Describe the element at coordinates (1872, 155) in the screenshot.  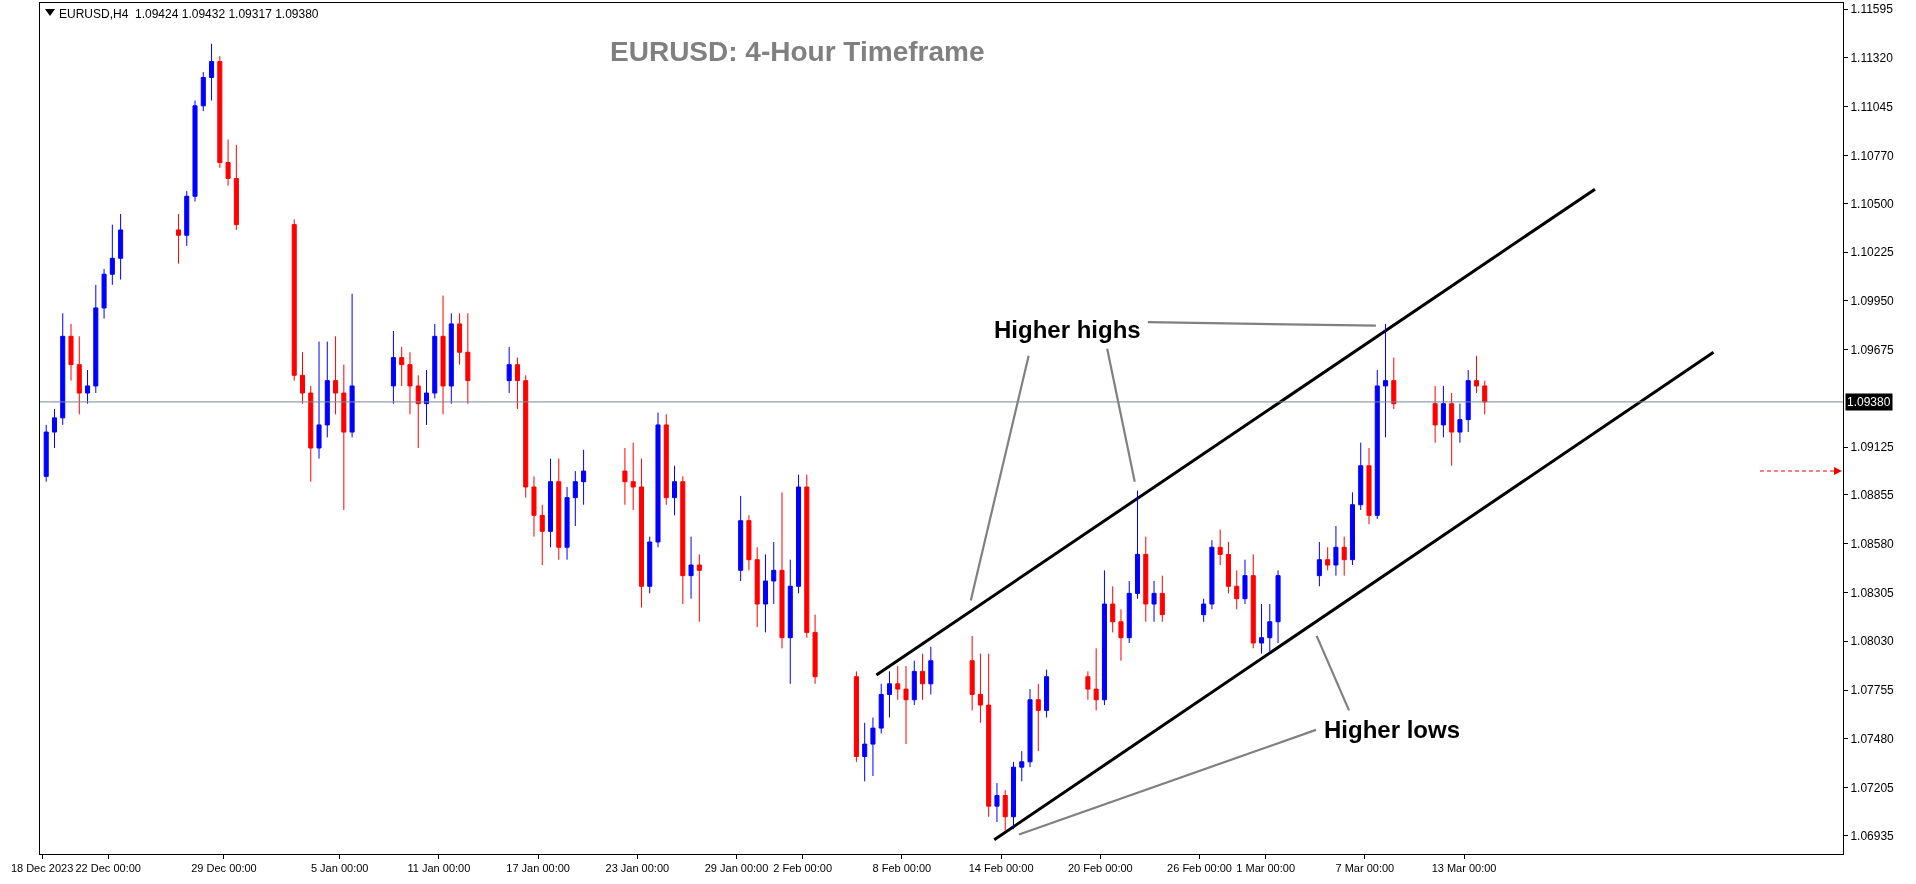
I see `y-tick-label: 1.10770` at that location.